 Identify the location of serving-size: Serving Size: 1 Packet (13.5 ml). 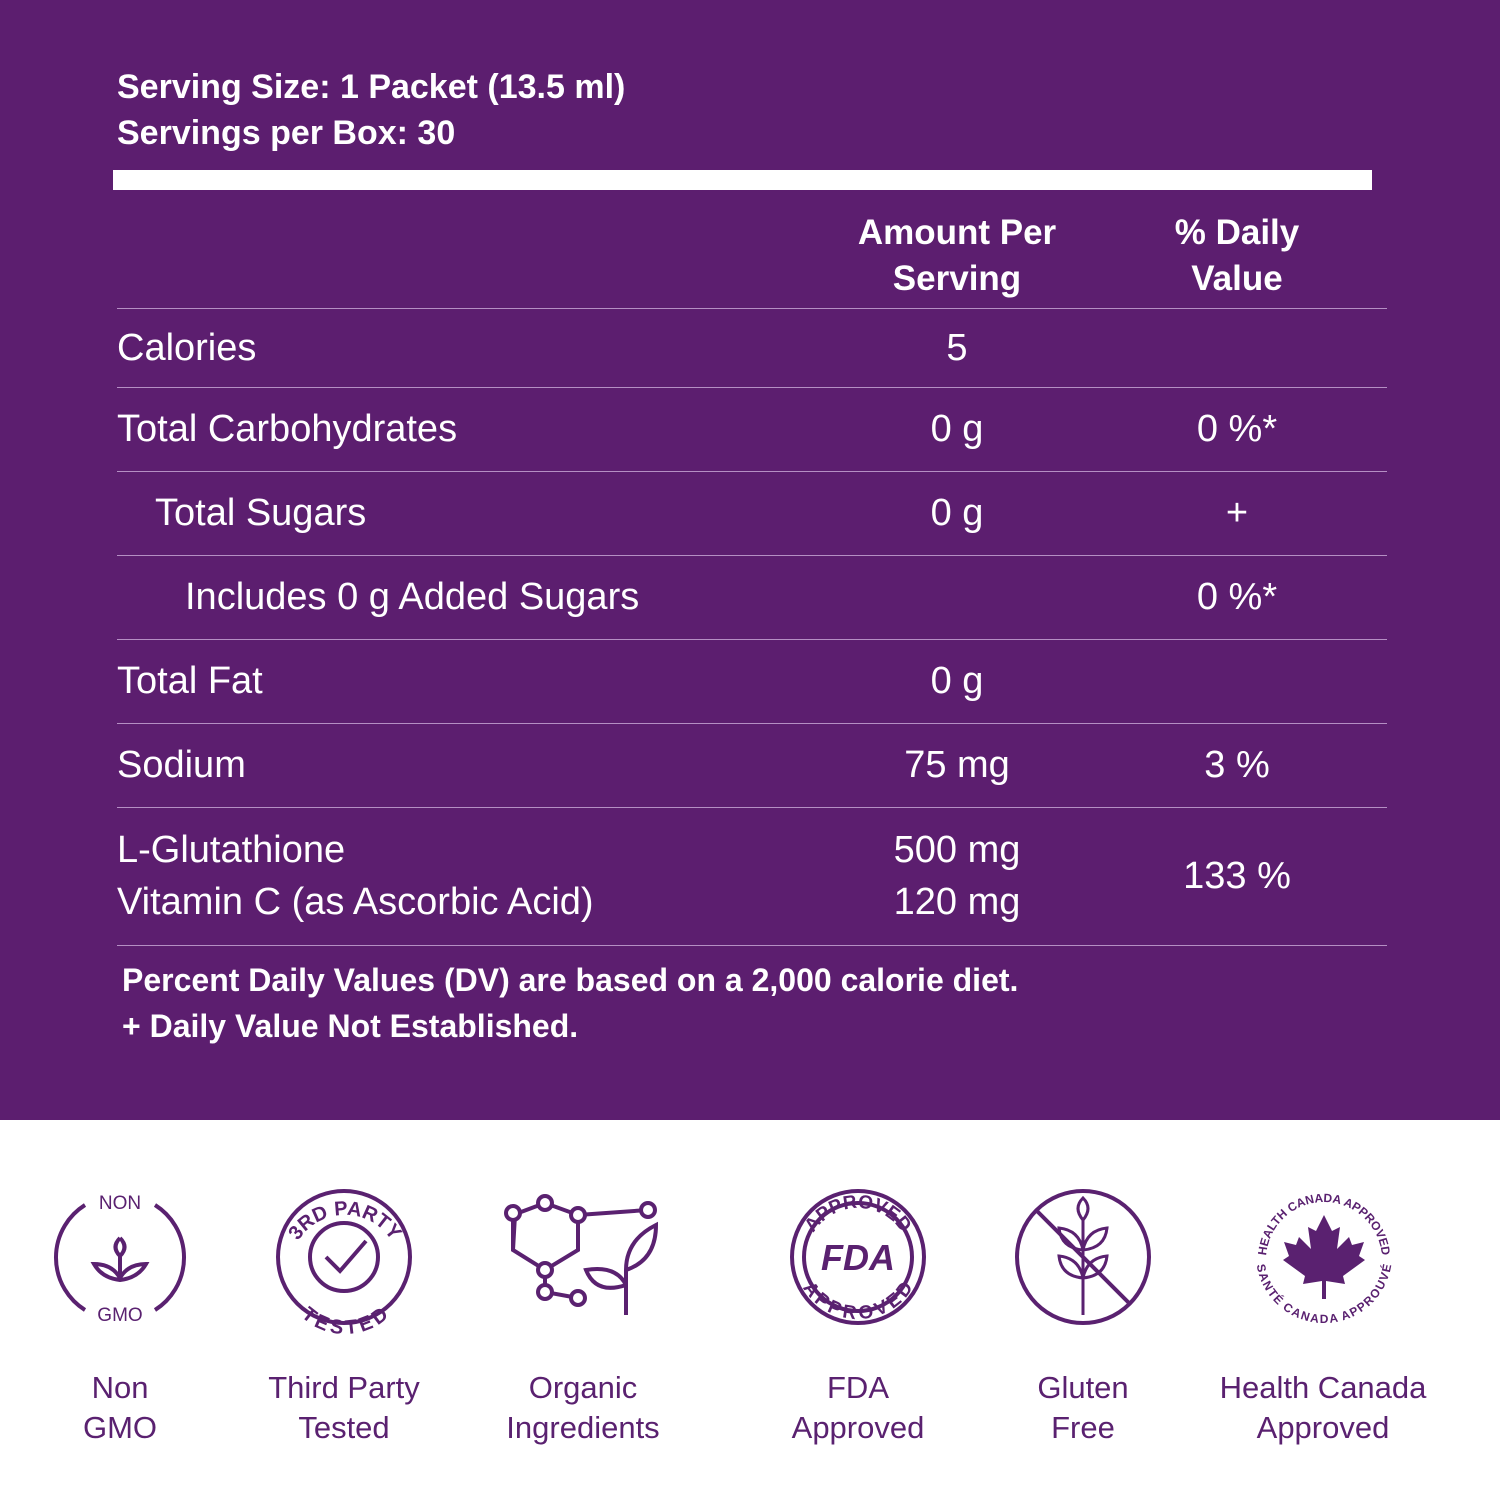
(371, 87).